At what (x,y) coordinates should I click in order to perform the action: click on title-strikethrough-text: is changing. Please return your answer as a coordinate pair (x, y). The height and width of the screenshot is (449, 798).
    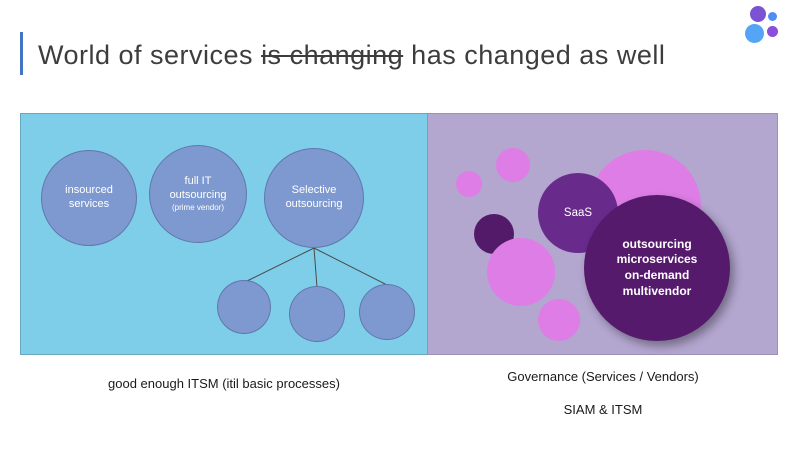
    Looking at the image, I should click on (332, 55).